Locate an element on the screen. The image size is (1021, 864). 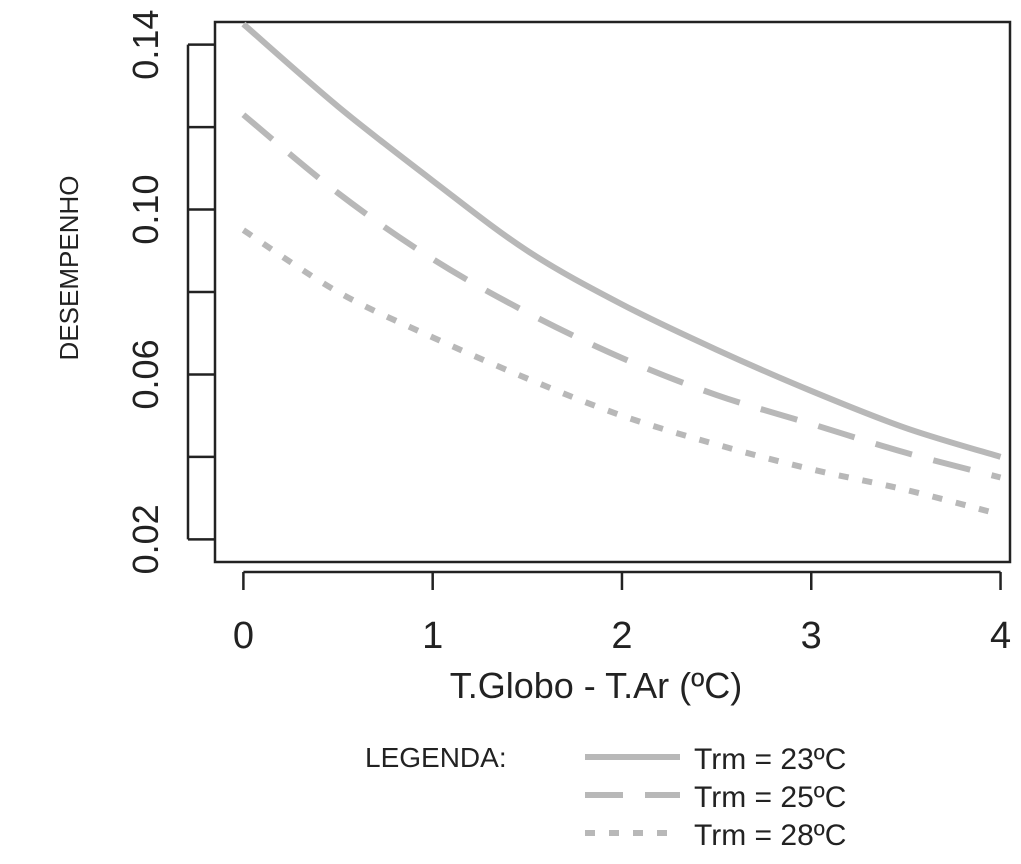
x-axis: 0 1 2 3 4 is located at coordinates (622, 613).